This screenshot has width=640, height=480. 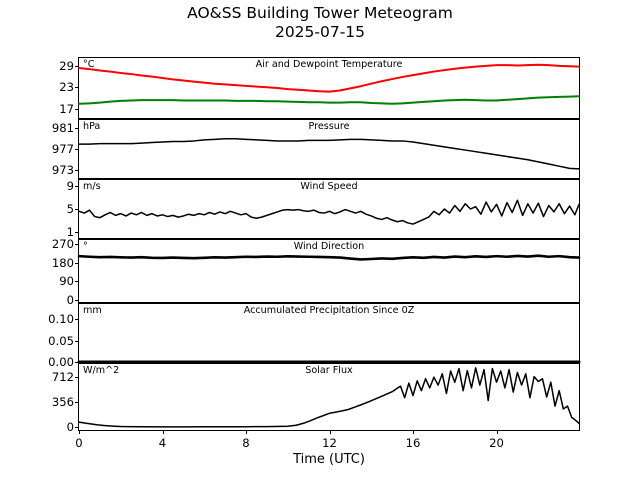 What do you see at coordinates (62, 127) in the screenshot?
I see `y-tick-label-pressure: 981` at bounding box center [62, 127].